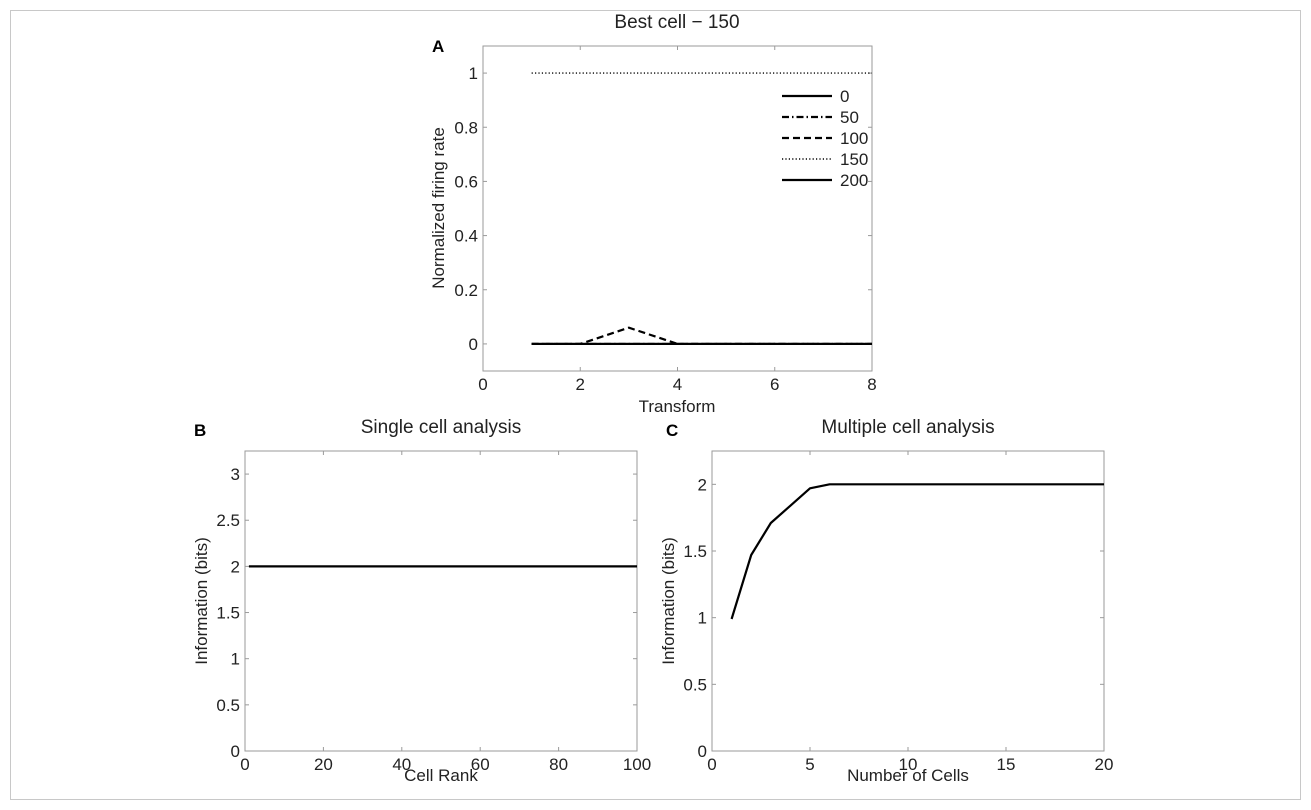  Describe the element at coordinates (1006, 764) in the screenshot. I see `panel-c-x-tick-label: 15` at that location.